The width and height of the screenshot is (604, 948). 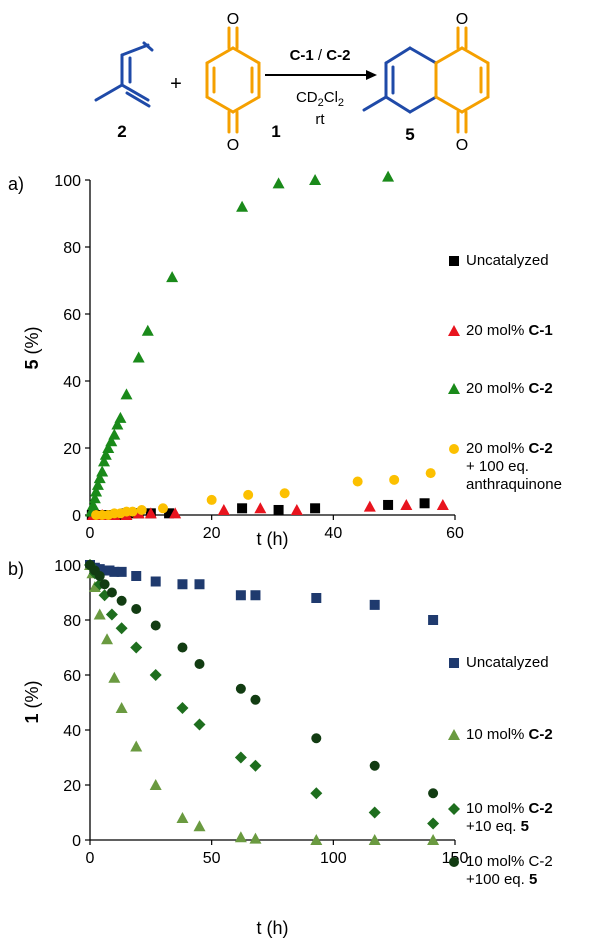 I want to click on plus-sign: +, so click(x=176, y=84).